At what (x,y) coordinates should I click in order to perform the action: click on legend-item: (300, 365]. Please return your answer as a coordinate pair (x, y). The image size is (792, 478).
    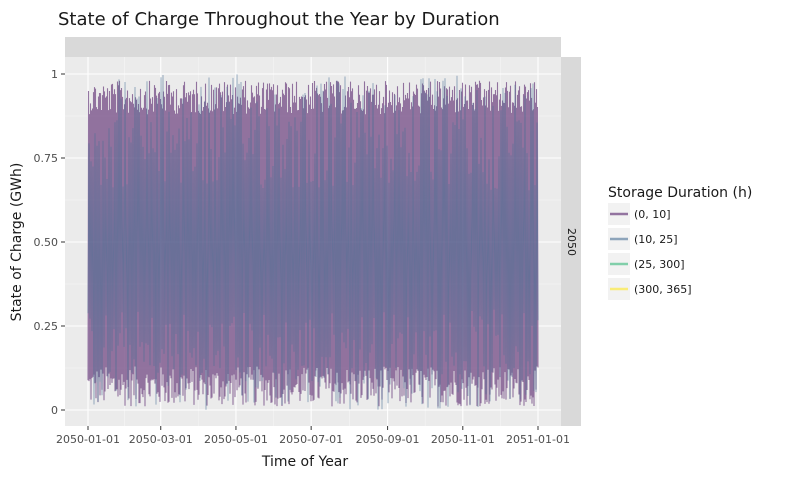
    Looking at the image, I should click on (650, 289).